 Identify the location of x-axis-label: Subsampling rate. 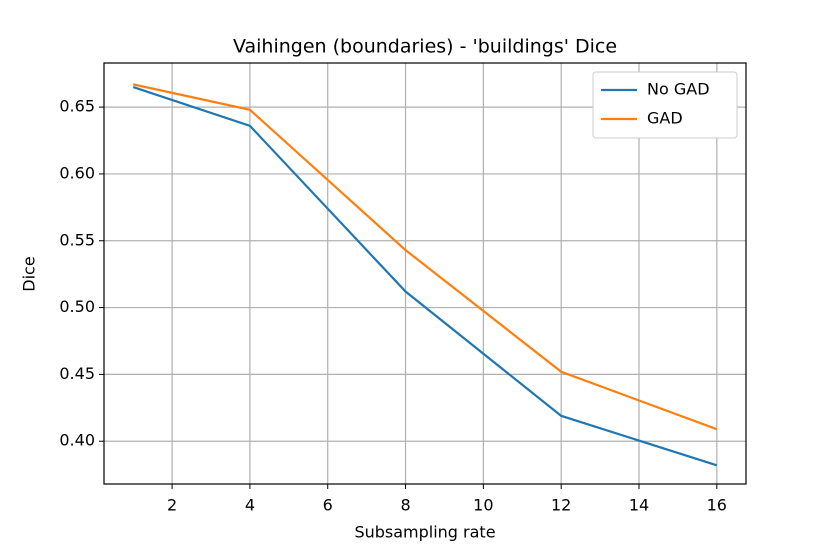
(424, 532).